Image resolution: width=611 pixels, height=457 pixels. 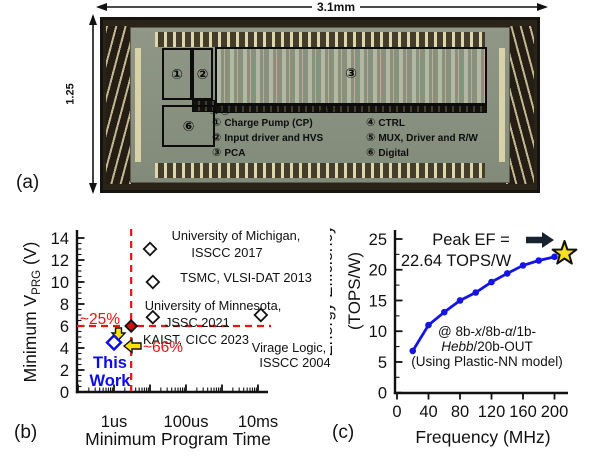 What do you see at coordinates (428, 138) in the screenshot?
I see `legend-text: MUX, Driver and R/W` at bounding box center [428, 138].